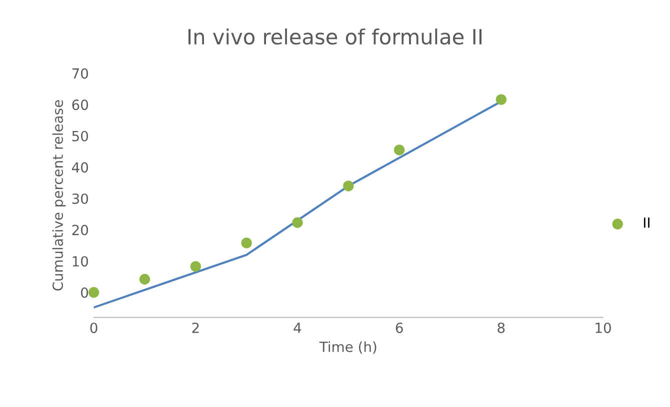 The height and width of the screenshot is (407, 670). What do you see at coordinates (298, 327) in the screenshot?
I see `x-tick-label: 4` at bounding box center [298, 327].